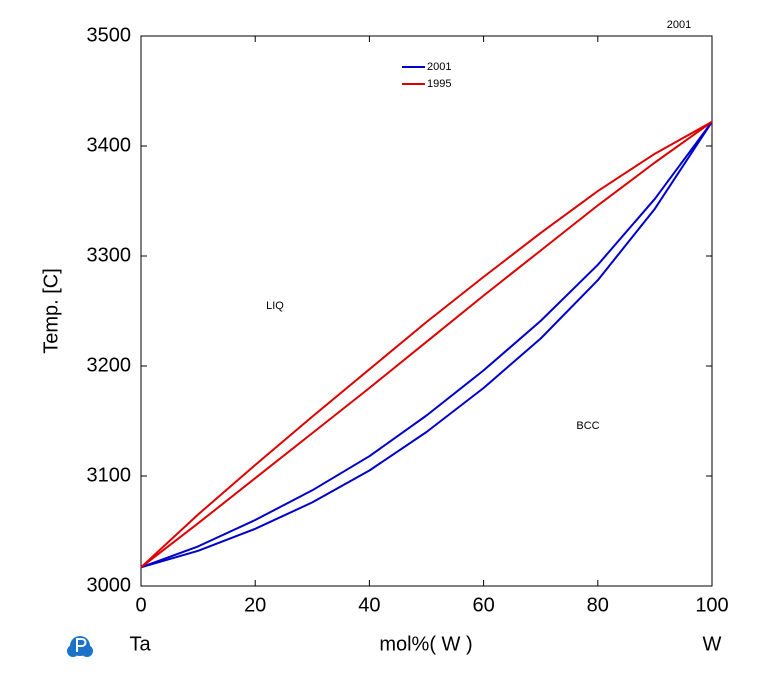  What do you see at coordinates (711, 605) in the screenshot?
I see `x-tick-label: 100` at bounding box center [711, 605].